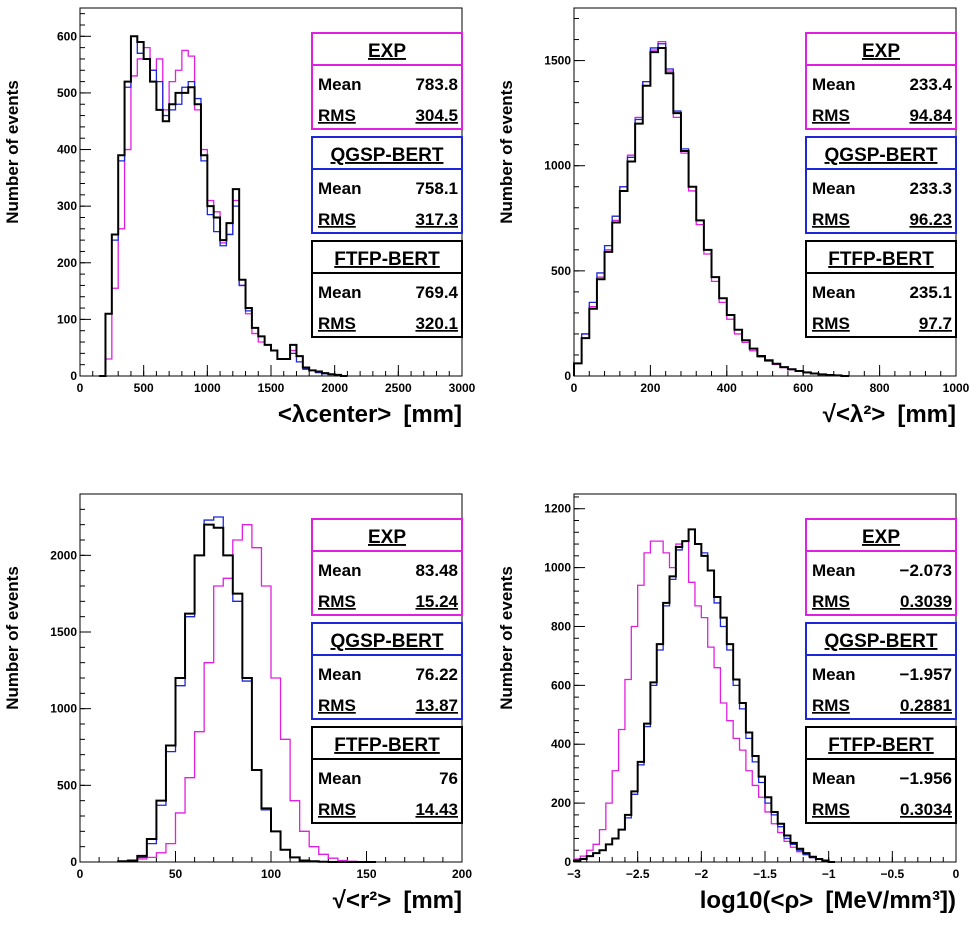 The height and width of the screenshot is (928, 976). Describe the element at coordinates (67, 36) in the screenshot. I see `y-tick-label: 600` at that location.